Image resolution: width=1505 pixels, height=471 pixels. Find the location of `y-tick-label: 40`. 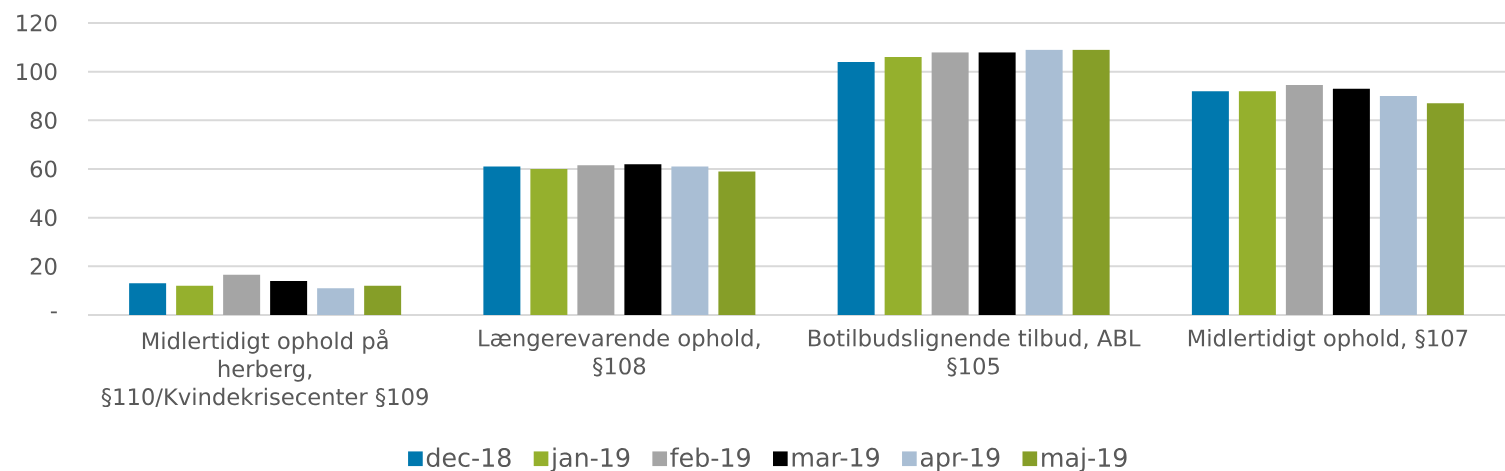

y-tick-label: 40 is located at coordinates (43, 218).